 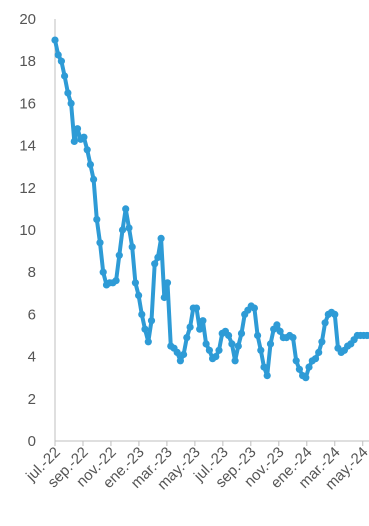 I want to click on y-tick-label: 16, so click(x=27, y=103).